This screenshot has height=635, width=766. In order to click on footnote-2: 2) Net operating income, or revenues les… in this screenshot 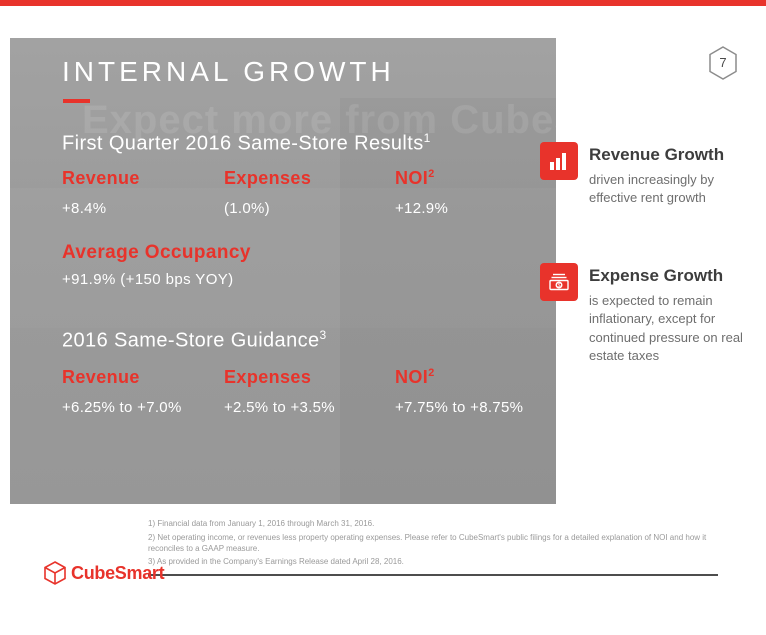, I will do `click(427, 542)`.